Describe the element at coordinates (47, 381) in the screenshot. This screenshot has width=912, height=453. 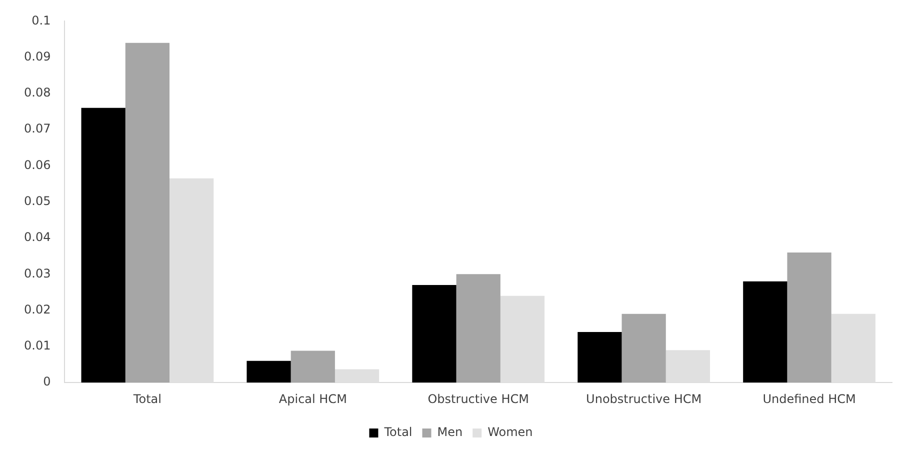
I see `y-tick-label: 0` at that location.